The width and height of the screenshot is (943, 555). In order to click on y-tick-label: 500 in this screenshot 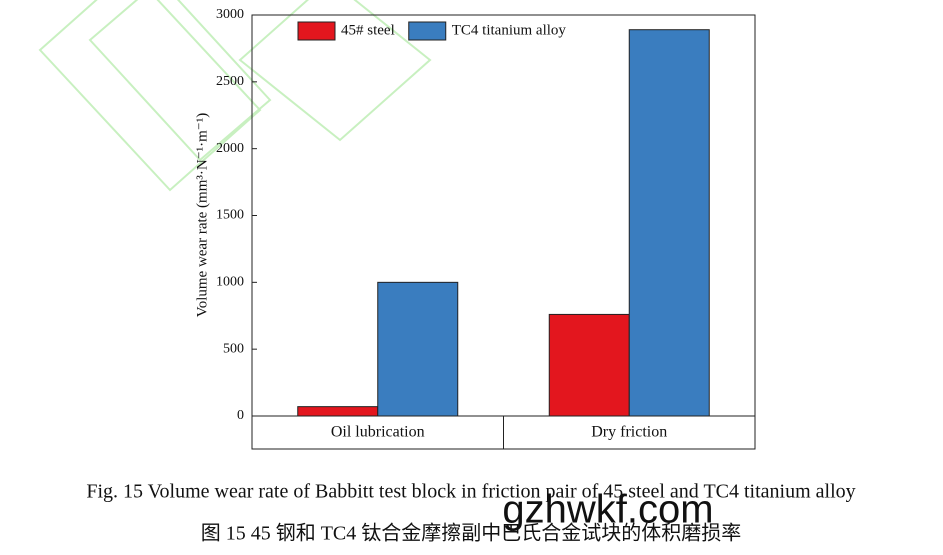, I will do `click(233, 348)`.